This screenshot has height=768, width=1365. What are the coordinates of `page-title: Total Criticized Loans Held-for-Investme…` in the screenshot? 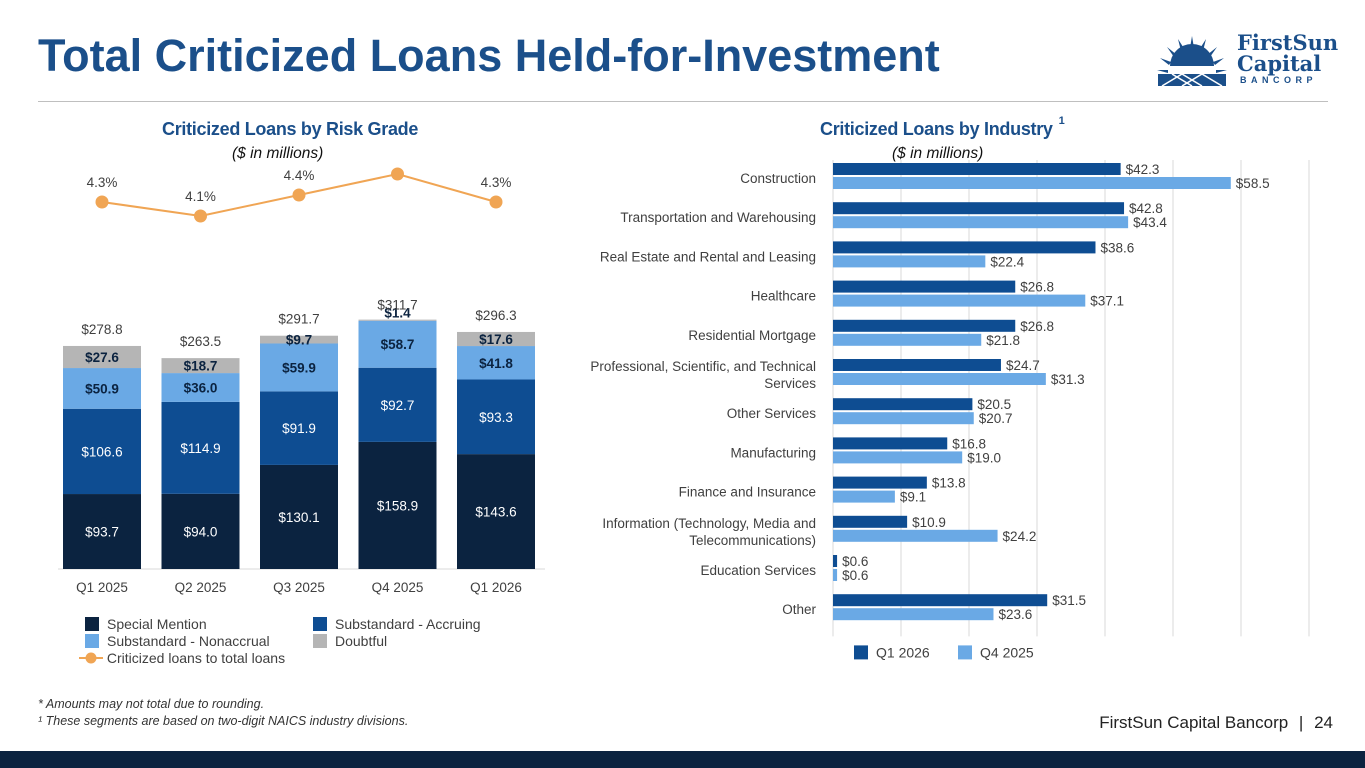 It's located at (489, 55).